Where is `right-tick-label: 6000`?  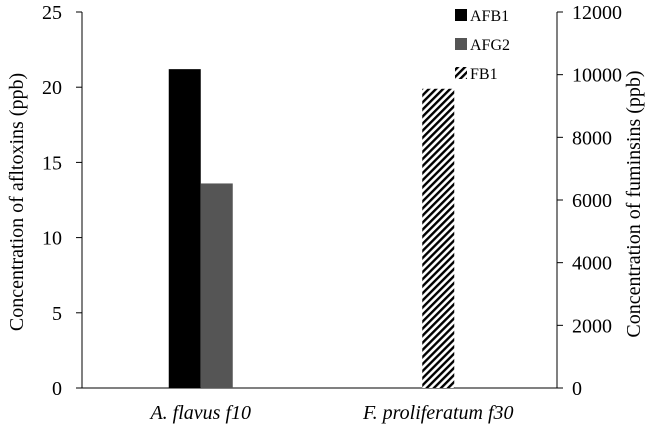 right-tick-label: 6000 is located at coordinates (592, 201).